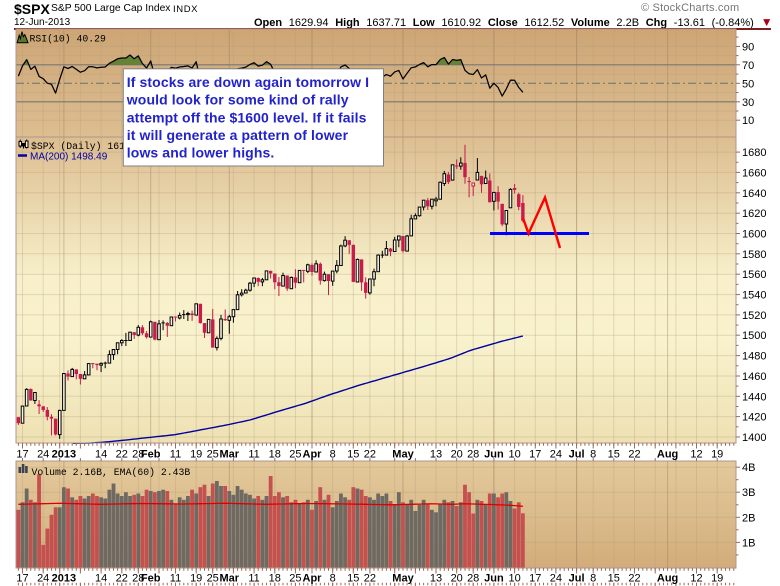  What do you see at coordinates (754, 235) in the screenshot?
I see `svg-text: 1600` at bounding box center [754, 235].